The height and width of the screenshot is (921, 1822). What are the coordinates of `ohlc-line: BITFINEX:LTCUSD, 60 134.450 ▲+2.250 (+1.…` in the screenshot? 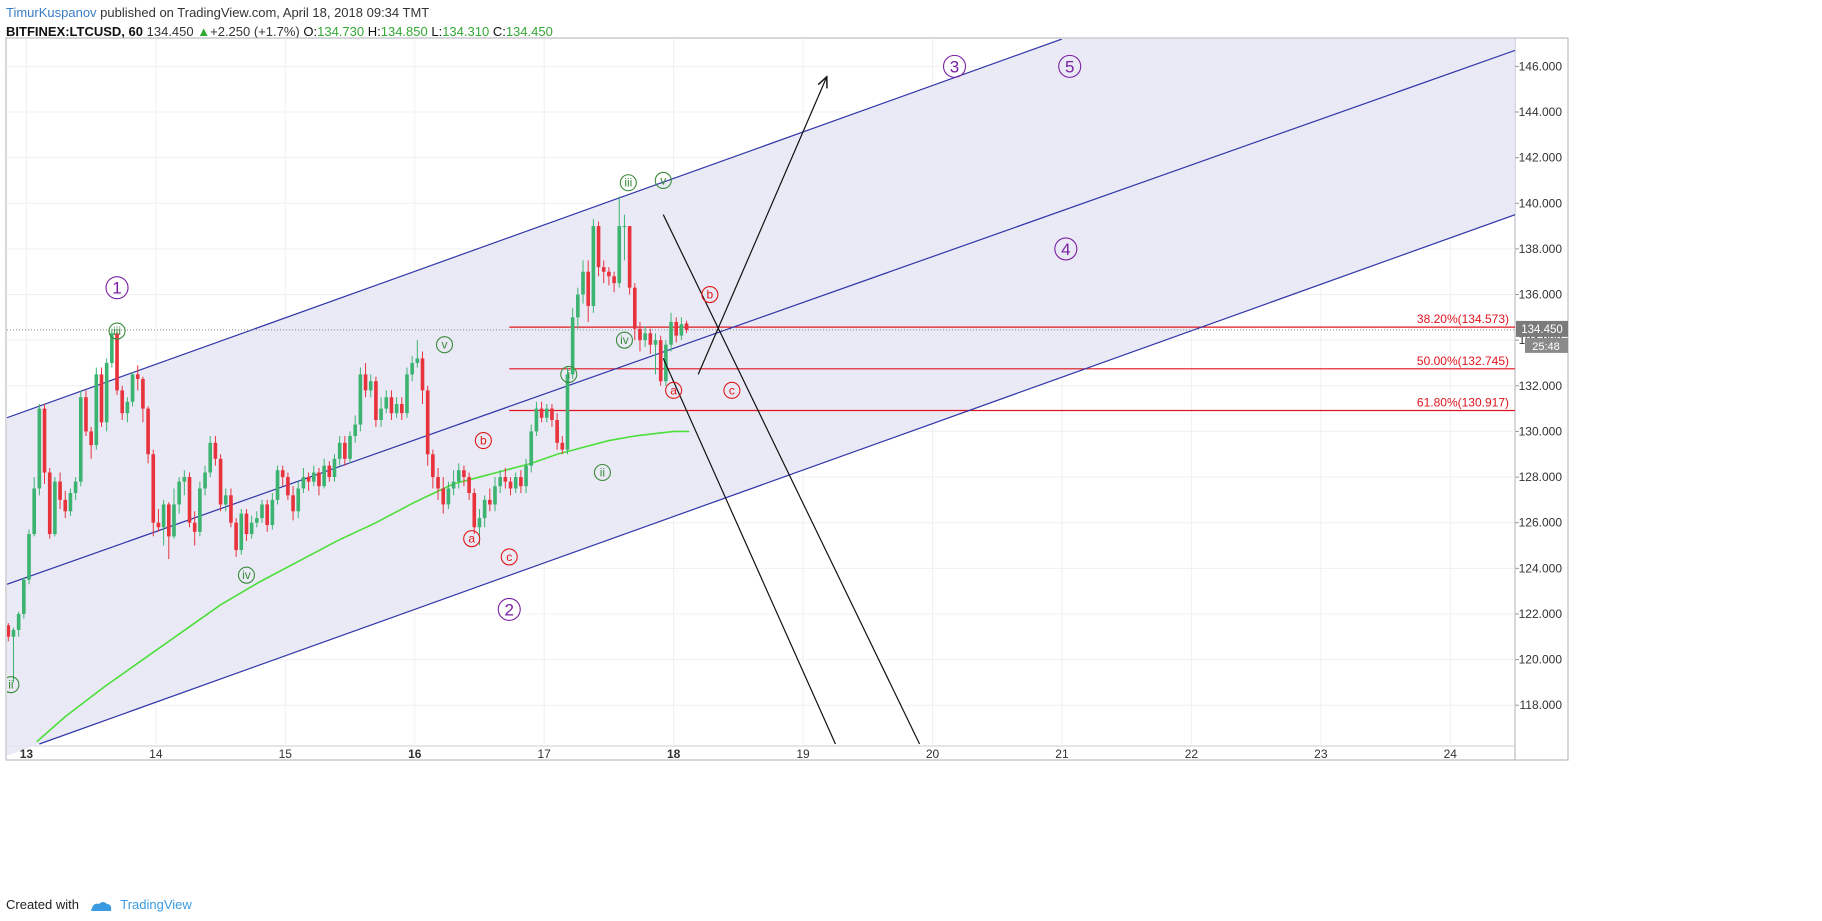 It's located at (279, 31).